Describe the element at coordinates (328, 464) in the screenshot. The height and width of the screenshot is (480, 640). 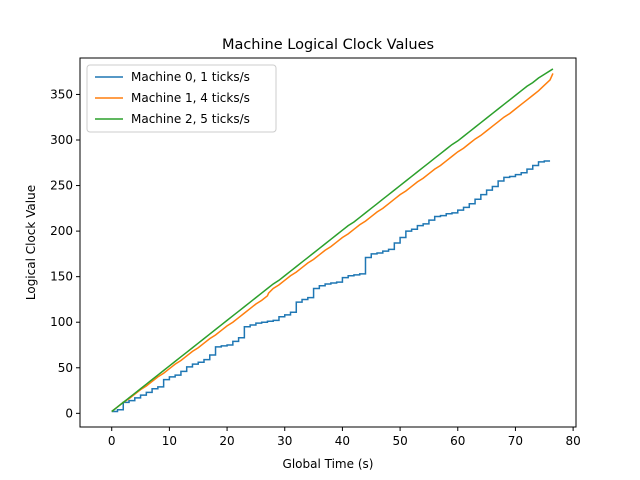
I see `x-axis-label: Global Time (s)` at that location.